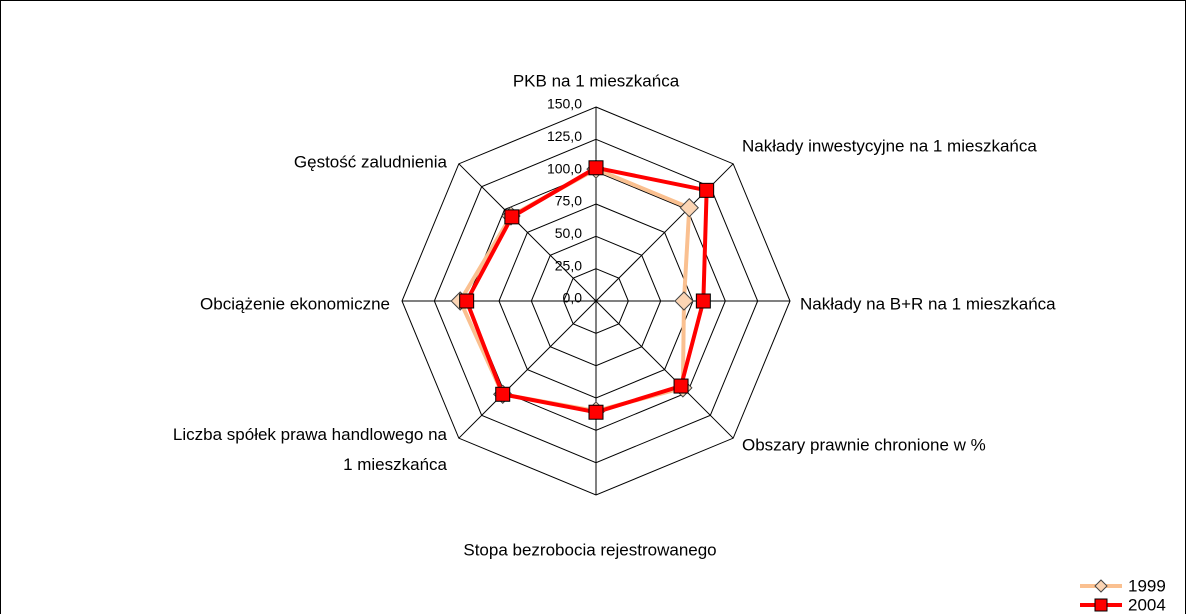 The image size is (1186, 614). I want to click on tick-label: 0,0, so click(573, 298).